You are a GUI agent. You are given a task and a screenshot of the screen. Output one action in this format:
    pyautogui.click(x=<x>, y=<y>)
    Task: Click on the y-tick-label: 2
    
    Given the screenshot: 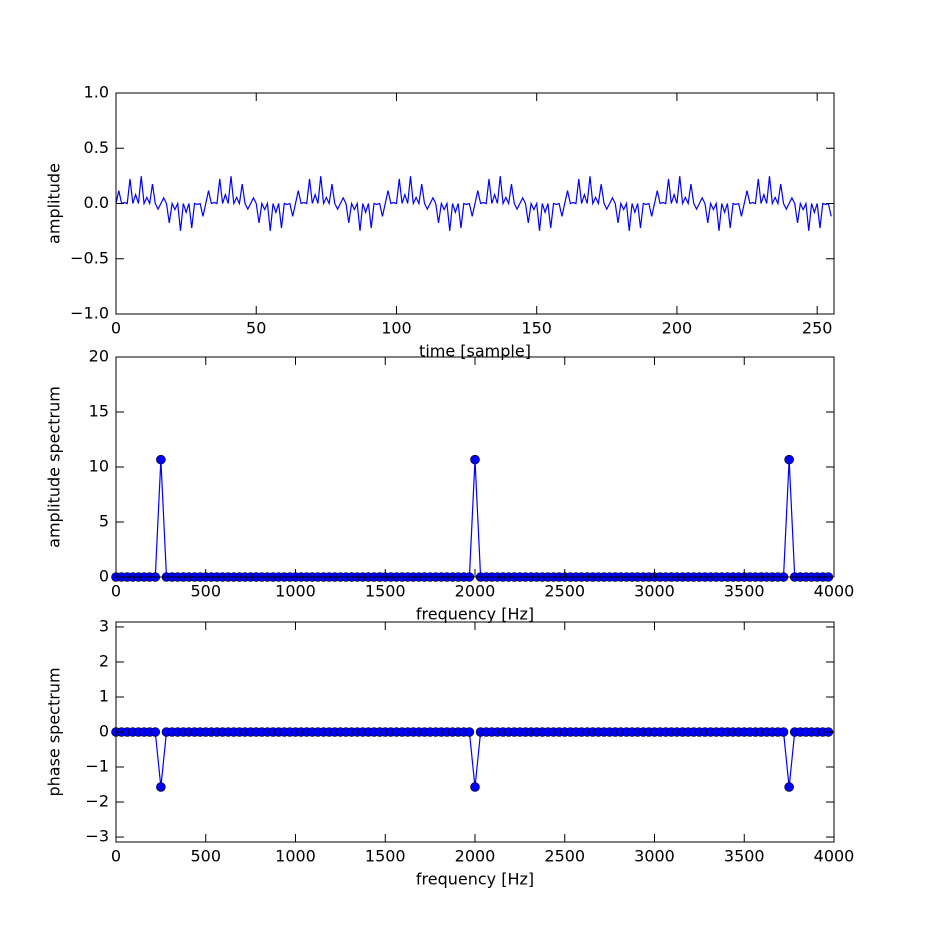 What is the action you would take?
    pyautogui.click(x=104, y=660)
    